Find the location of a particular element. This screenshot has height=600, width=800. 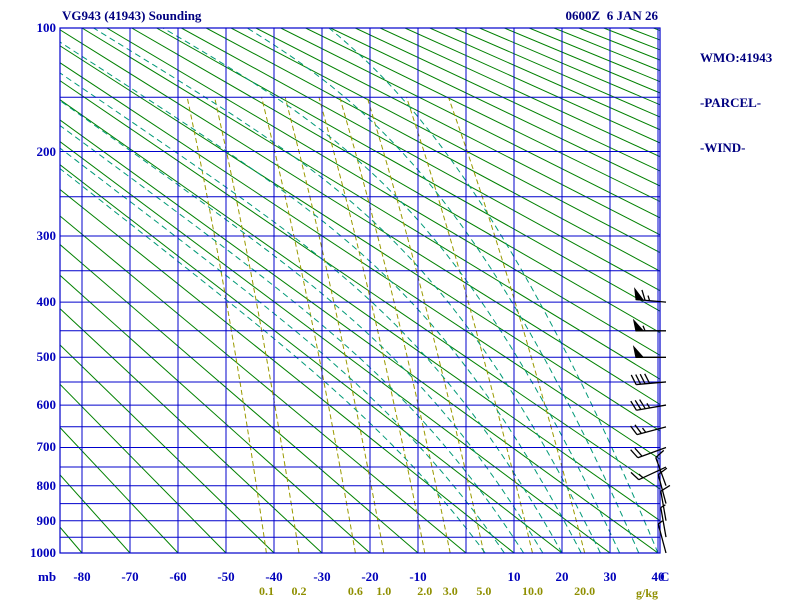

pressure-tick-label: 900 is located at coordinates (46, 520).